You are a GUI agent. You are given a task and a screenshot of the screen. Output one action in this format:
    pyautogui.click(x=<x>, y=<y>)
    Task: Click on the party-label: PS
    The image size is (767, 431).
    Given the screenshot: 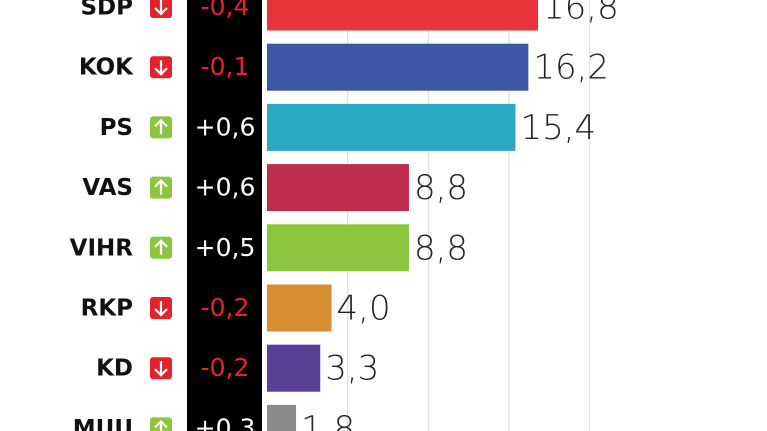 What is the action you would take?
    pyautogui.click(x=116, y=128)
    